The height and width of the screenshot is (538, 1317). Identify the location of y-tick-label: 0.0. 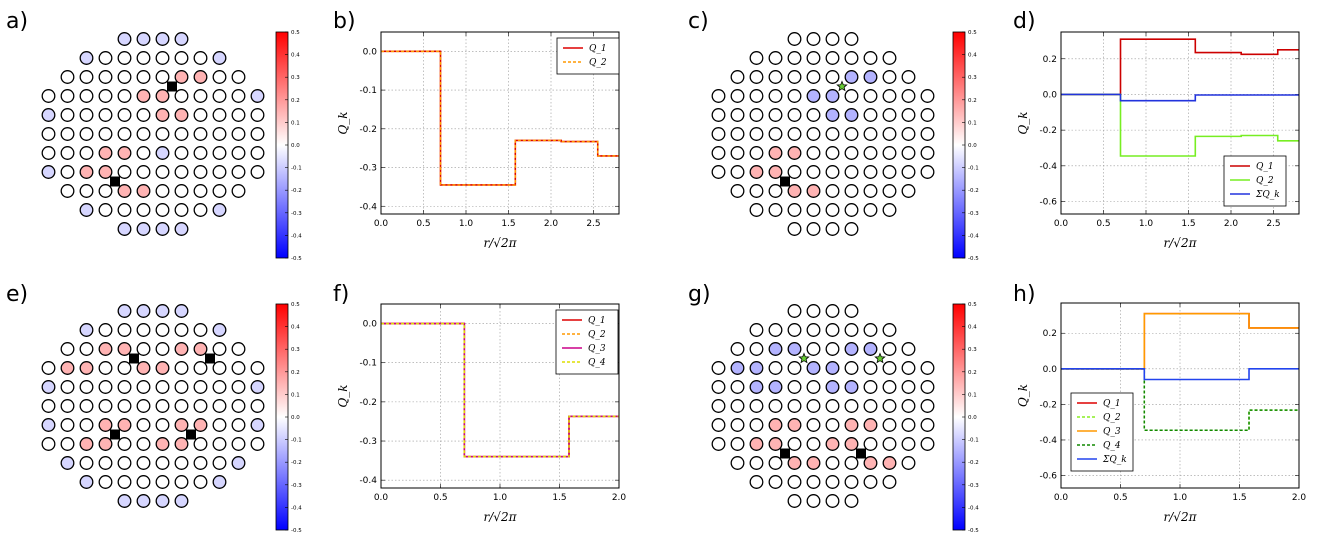
(1050, 95).